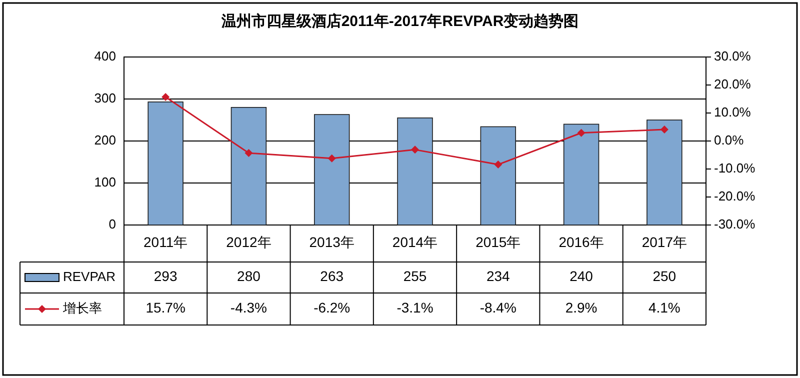  I want to click on y2-tick-label: 30.0%, so click(733, 56).